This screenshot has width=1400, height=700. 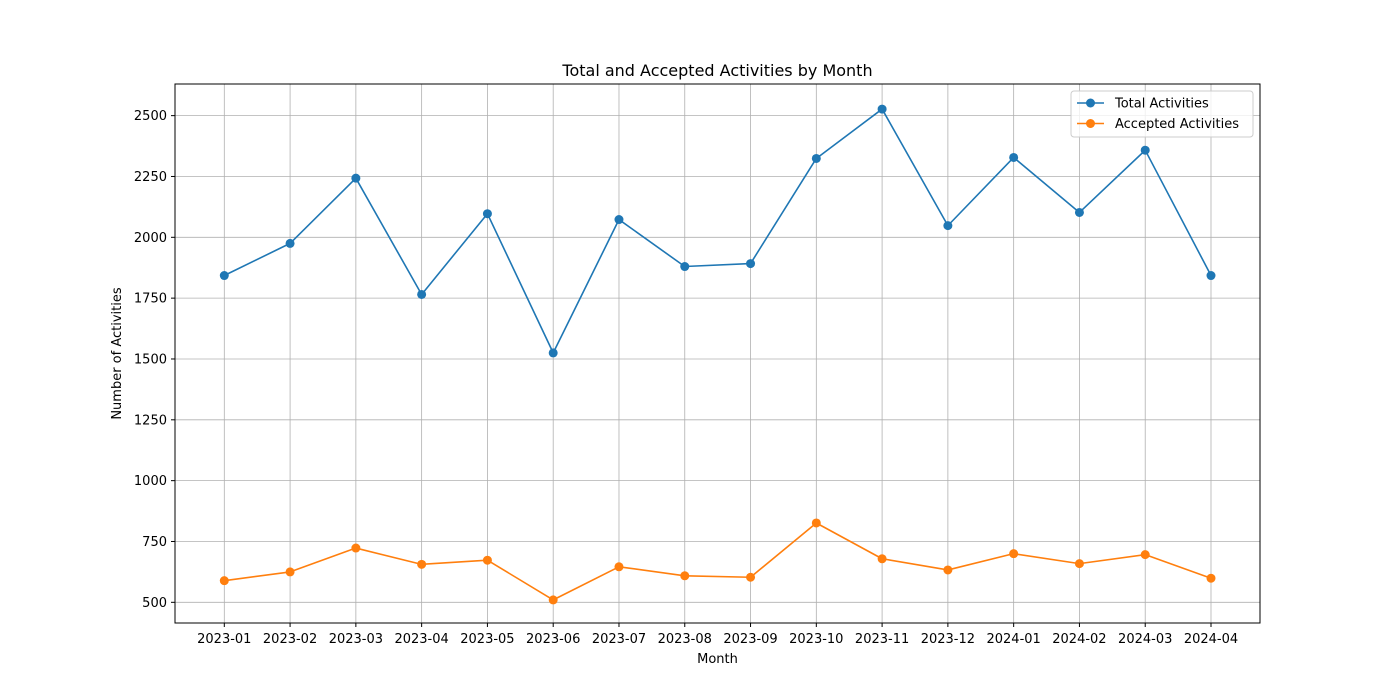 I want to click on series-line, so click(x=718, y=561).